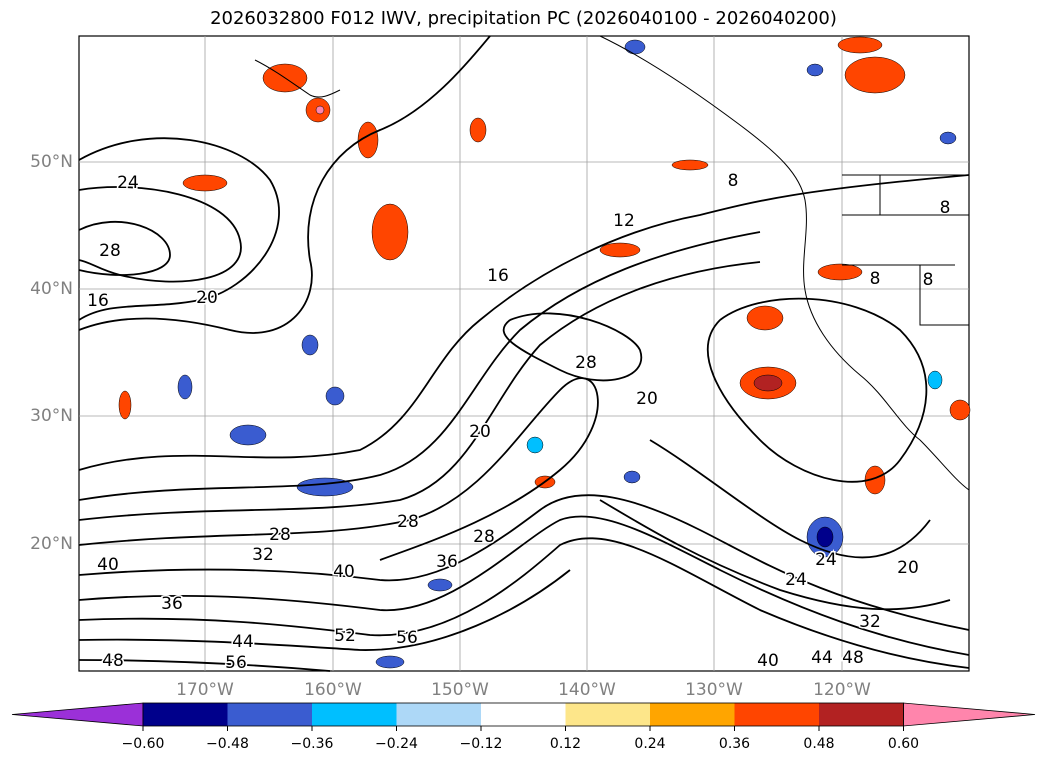  Describe the element at coordinates (460, 690) in the screenshot. I see `lon-label: 150°W` at that location.